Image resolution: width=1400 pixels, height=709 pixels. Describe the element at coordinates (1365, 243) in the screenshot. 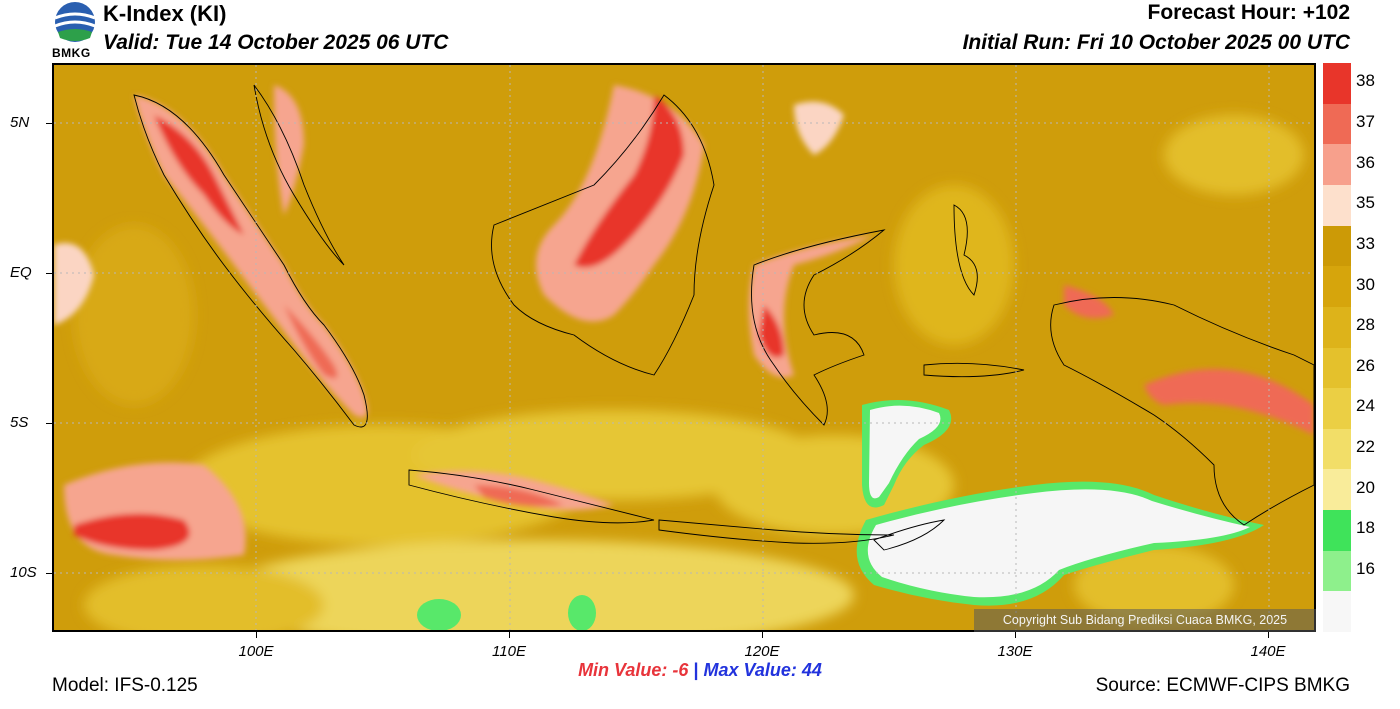

I see `colorbar-label: 33` at that location.